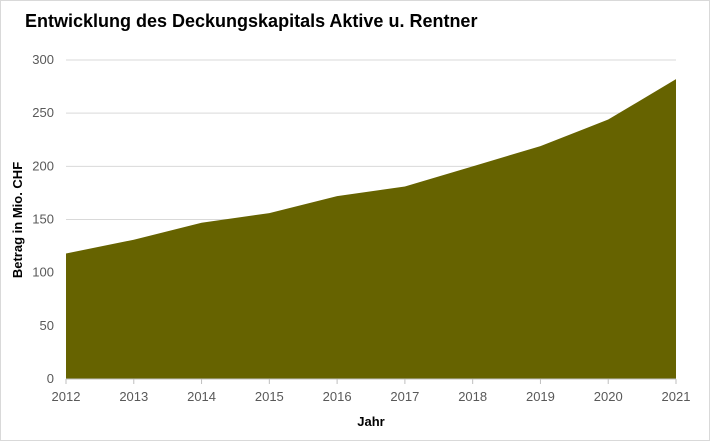 Image resolution: width=710 pixels, height=441 pixels. What do you see at coordinates (608, 396) in the screenshot?
I see `x-tick-label: 2020` at bounding box center [608, 396].